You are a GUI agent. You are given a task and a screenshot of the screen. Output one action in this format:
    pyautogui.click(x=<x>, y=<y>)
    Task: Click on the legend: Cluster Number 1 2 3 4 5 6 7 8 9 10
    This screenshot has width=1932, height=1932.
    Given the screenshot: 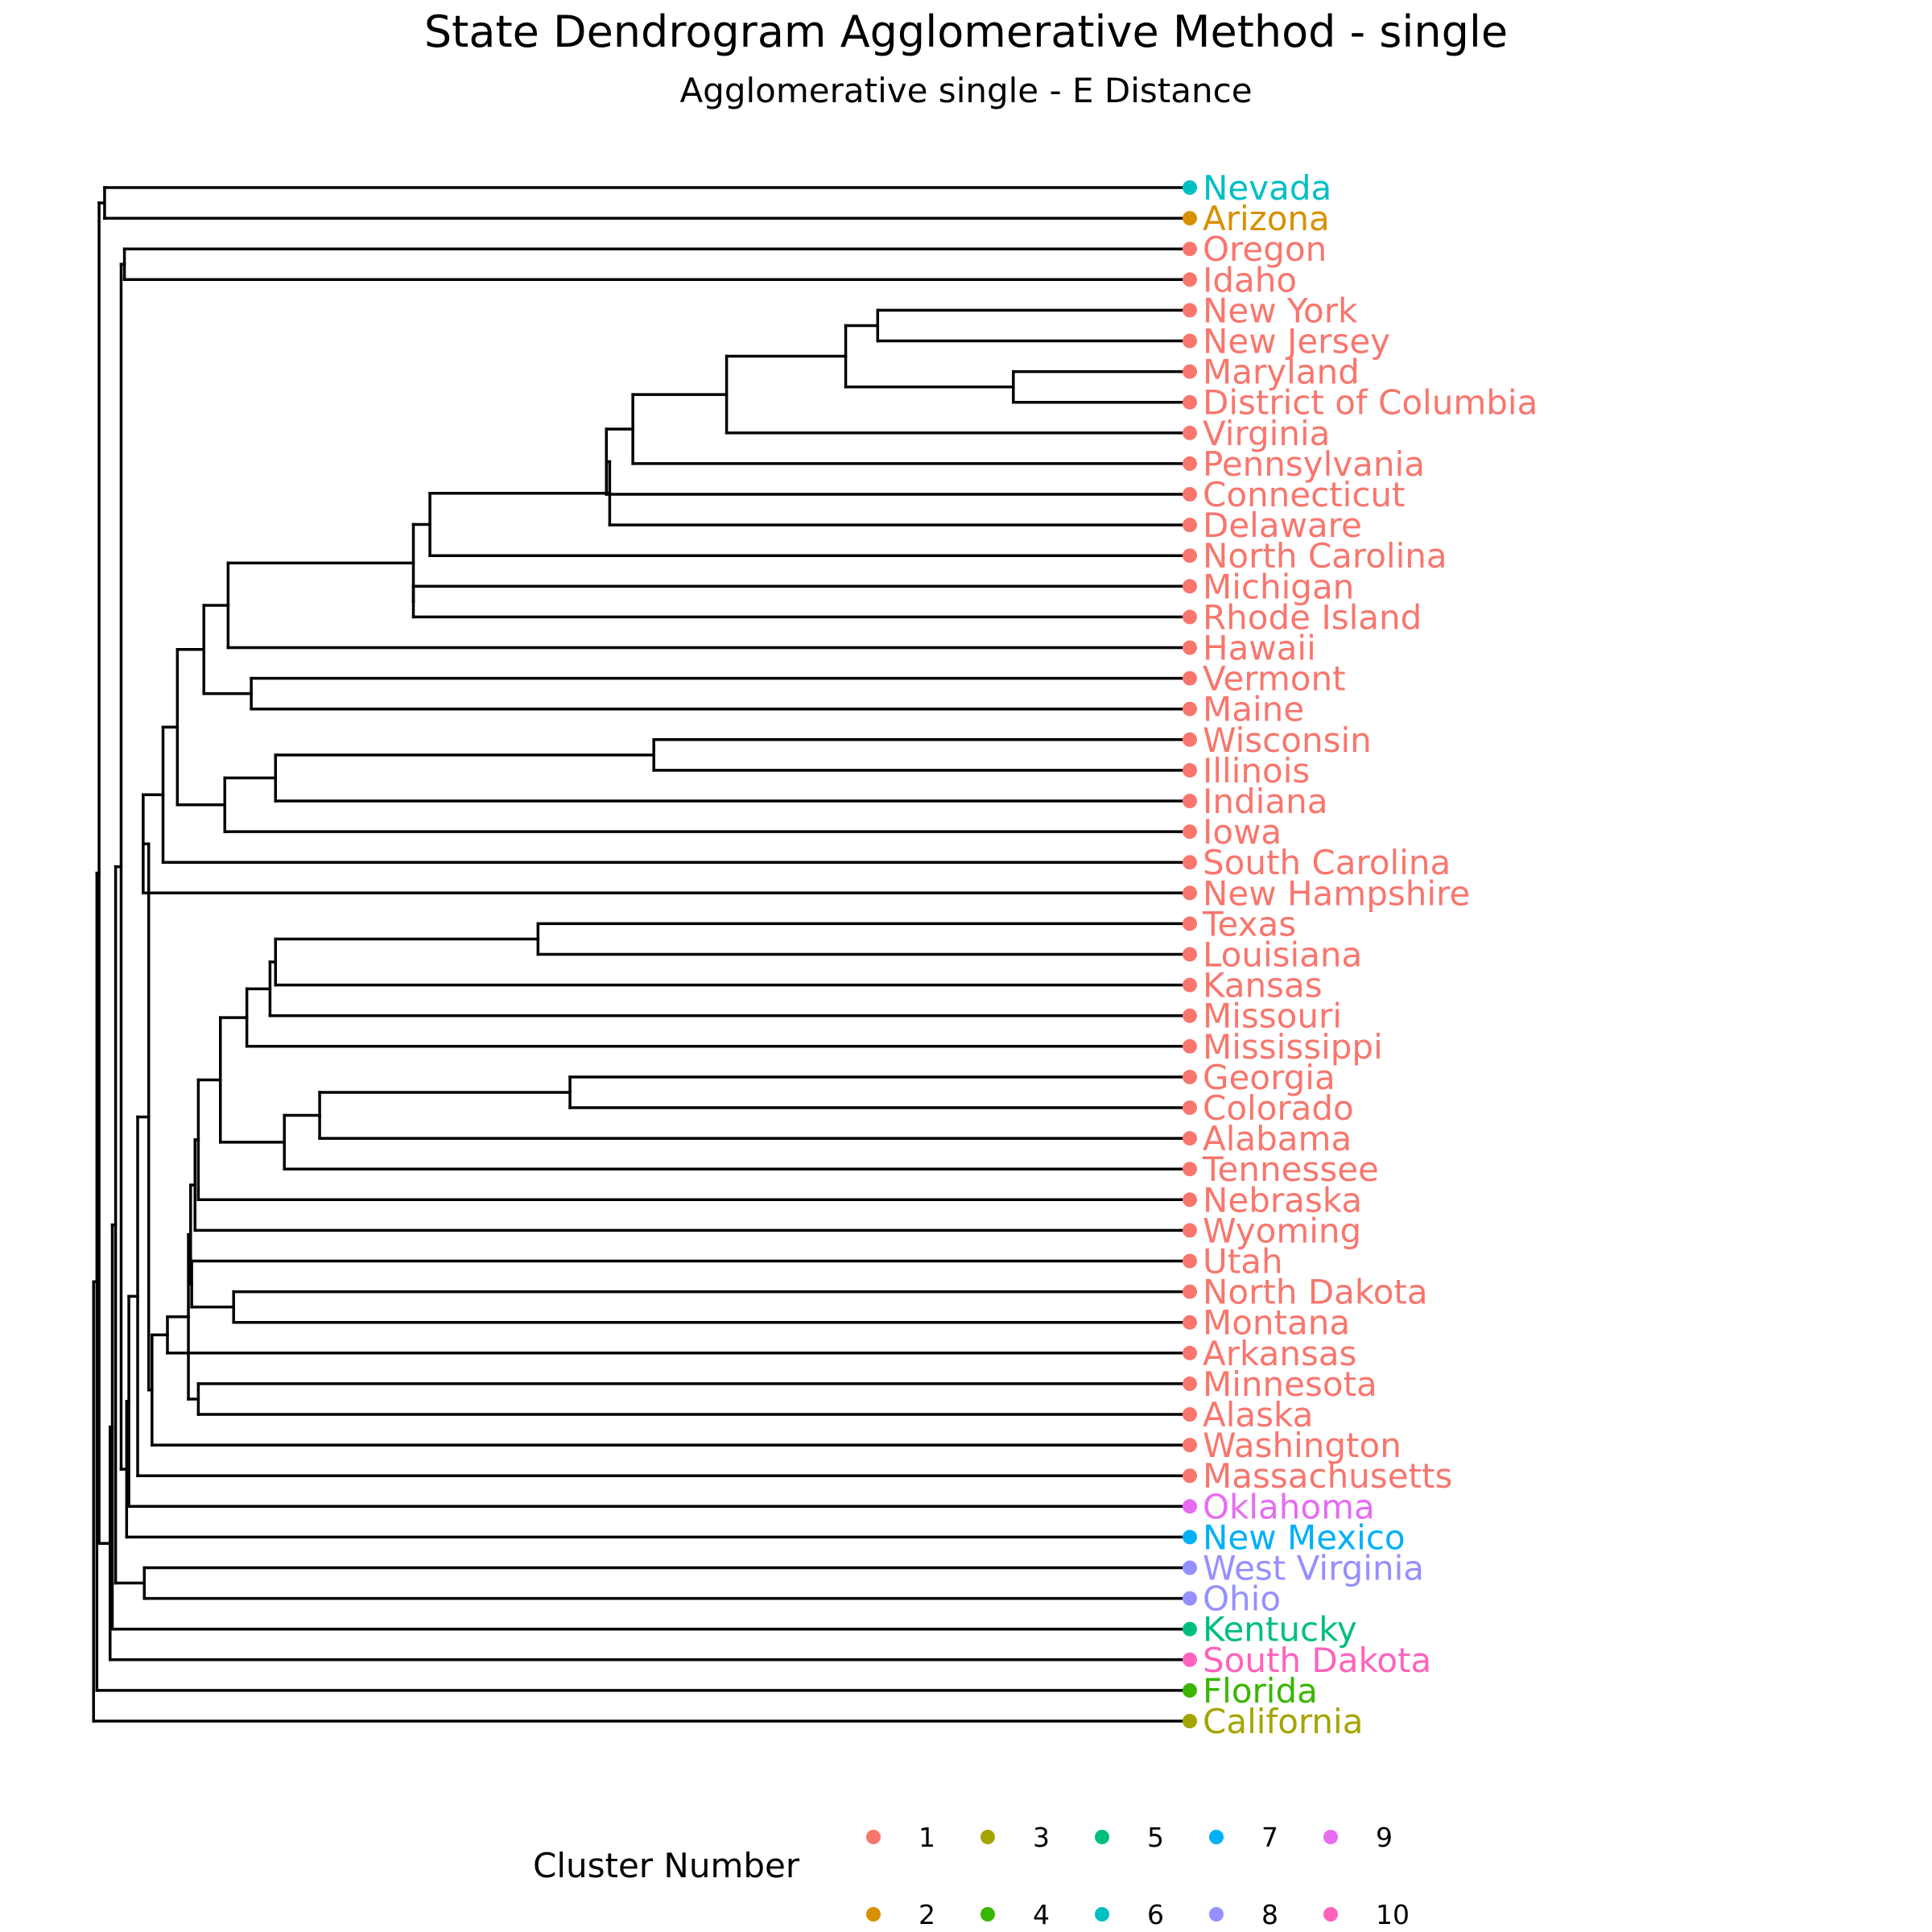 What is the action you would take?
    pyautogui.click(x=971, y=1876)
    